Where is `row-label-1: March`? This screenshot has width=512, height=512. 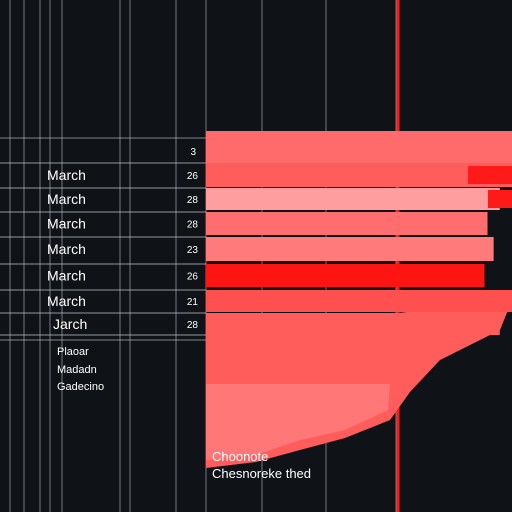 row-label-1: March is located at coordinates (66, 175).